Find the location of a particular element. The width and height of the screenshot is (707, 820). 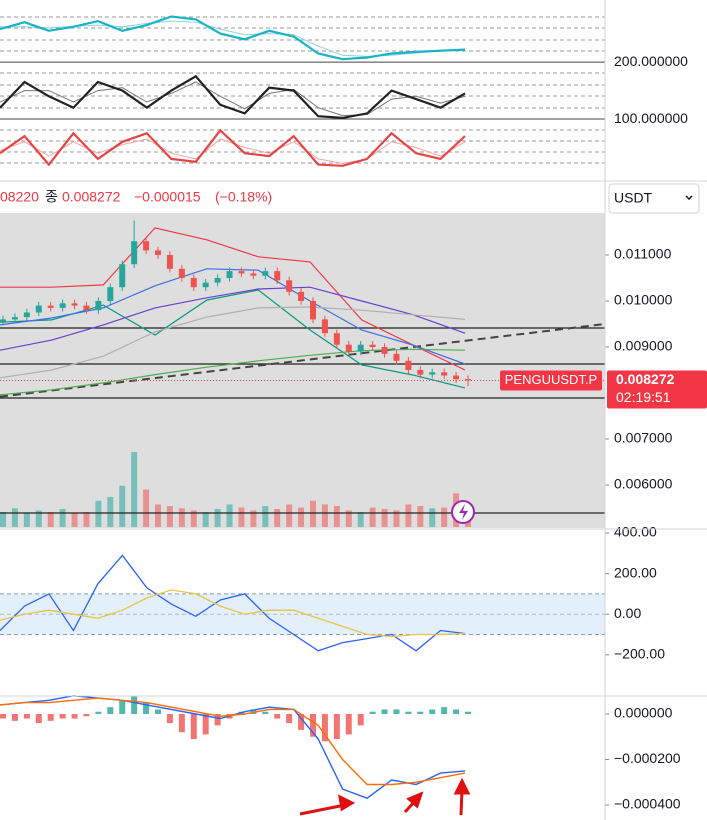

icon-bolt is located at coordinates (463, 512).